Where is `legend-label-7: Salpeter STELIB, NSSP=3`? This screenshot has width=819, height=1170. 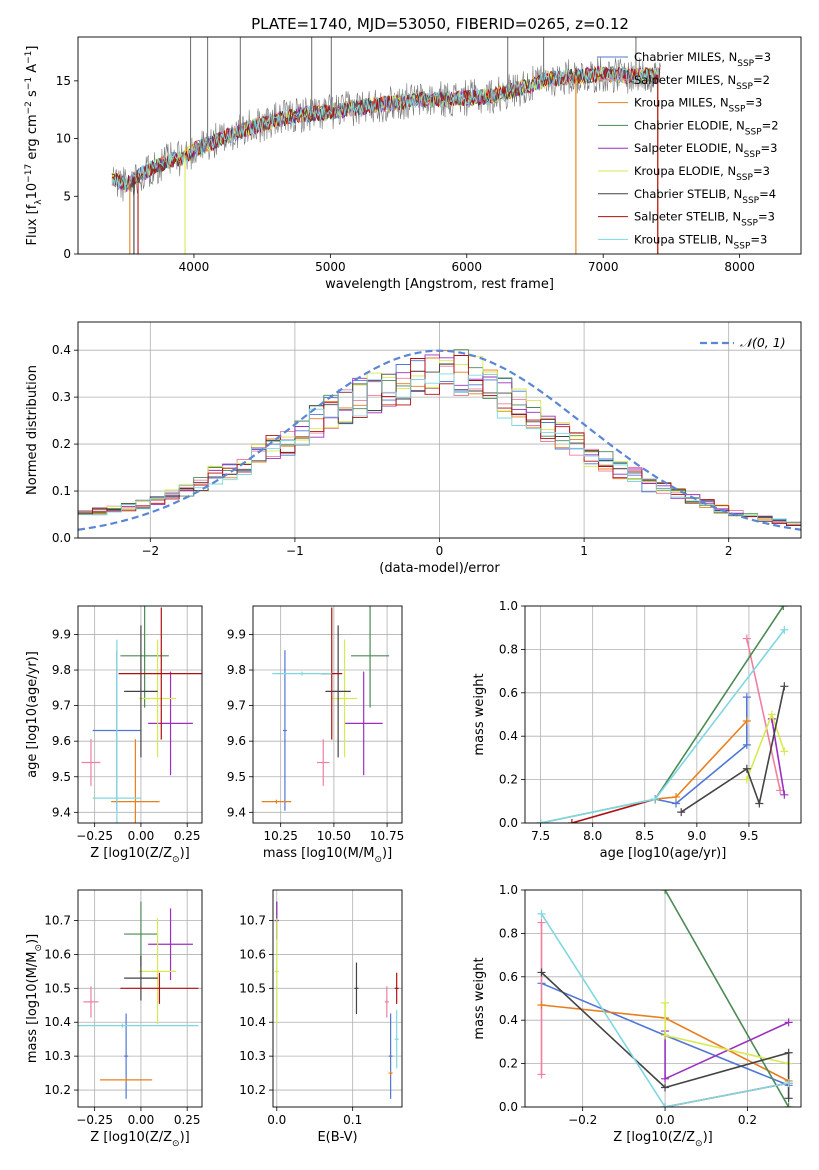
legend-label-7: Salpeter STELIB, NSSP=3 is located at coordinates (704, 219).